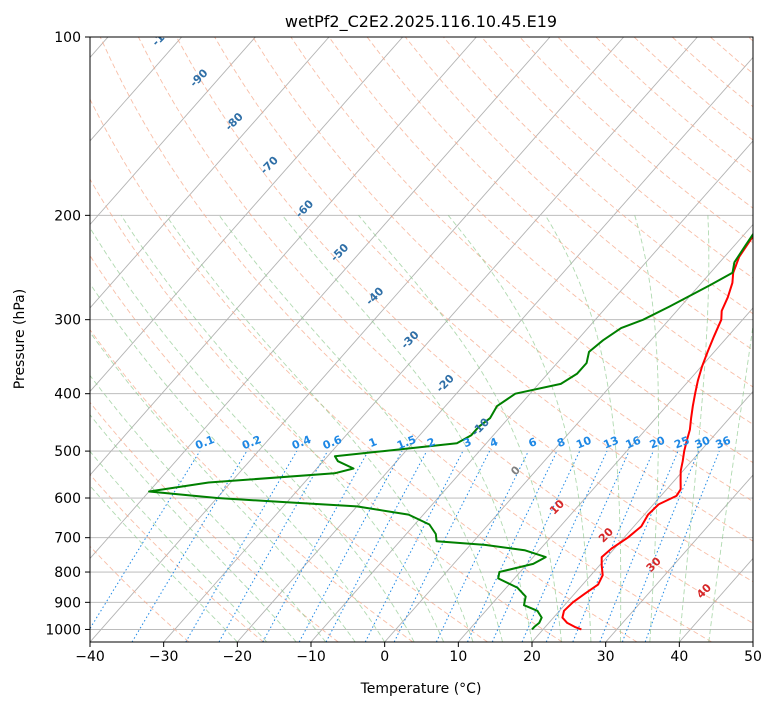 The height and width of the screenshot is (708, 775). I want to click on mixing-ratio-label: 36, so click(723, 443).